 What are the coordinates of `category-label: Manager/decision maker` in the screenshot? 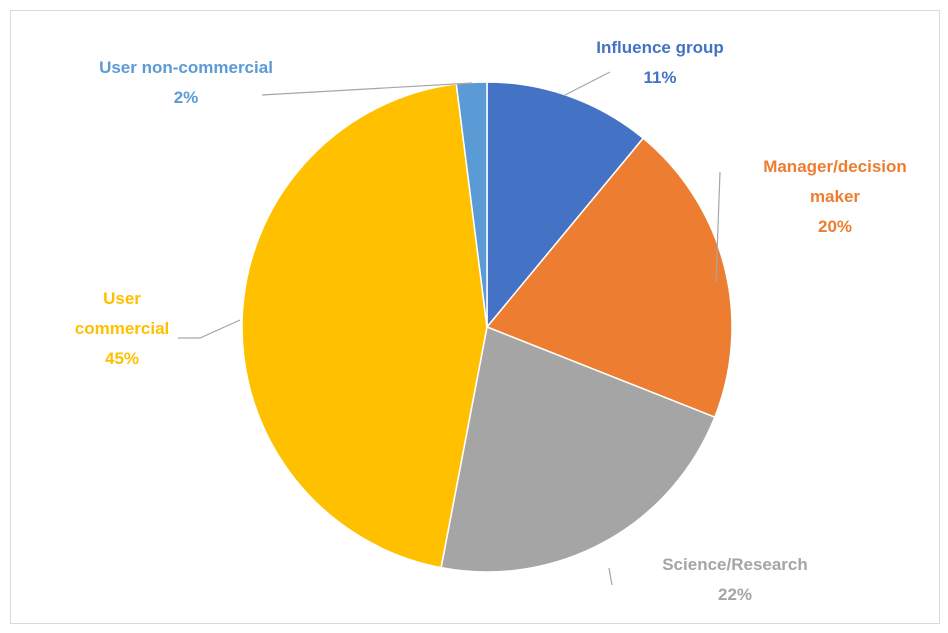 It's located at (835, 181).